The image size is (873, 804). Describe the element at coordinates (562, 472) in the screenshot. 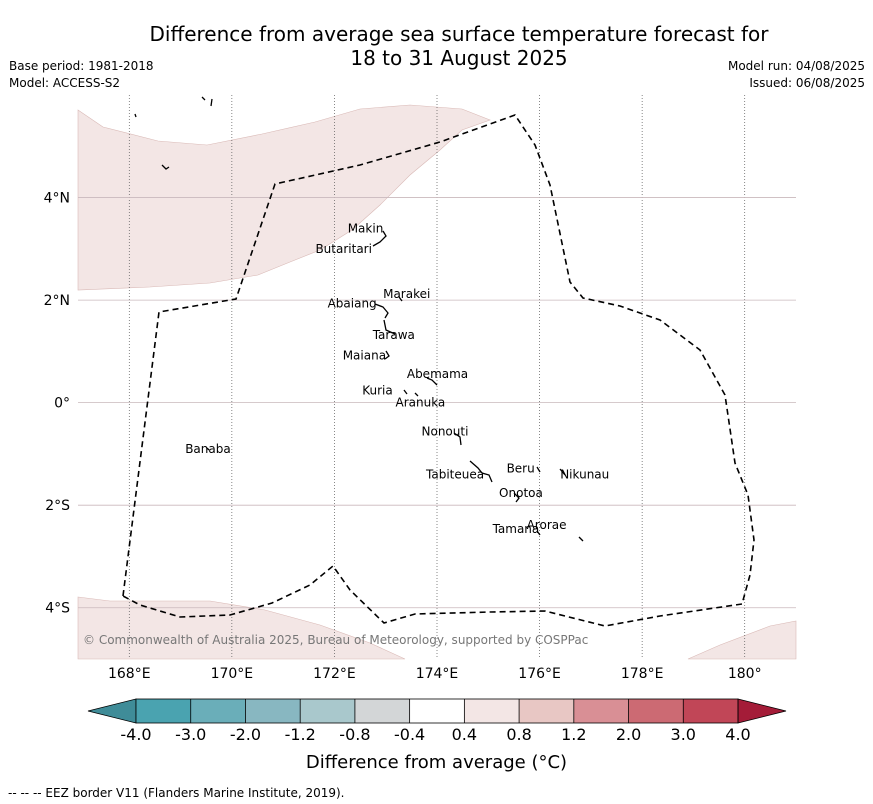

I see `island-nikunau` at that location.